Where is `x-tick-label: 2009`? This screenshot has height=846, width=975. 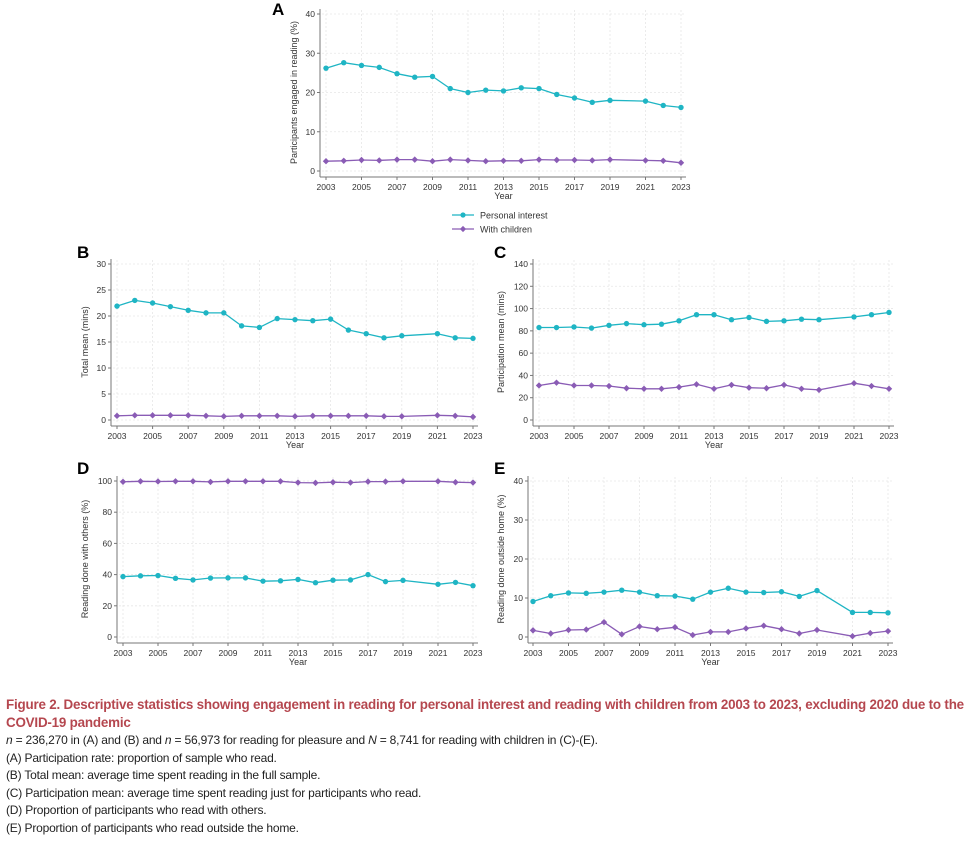 x-tick-label: 2009 is located at coordinates (228, 653).